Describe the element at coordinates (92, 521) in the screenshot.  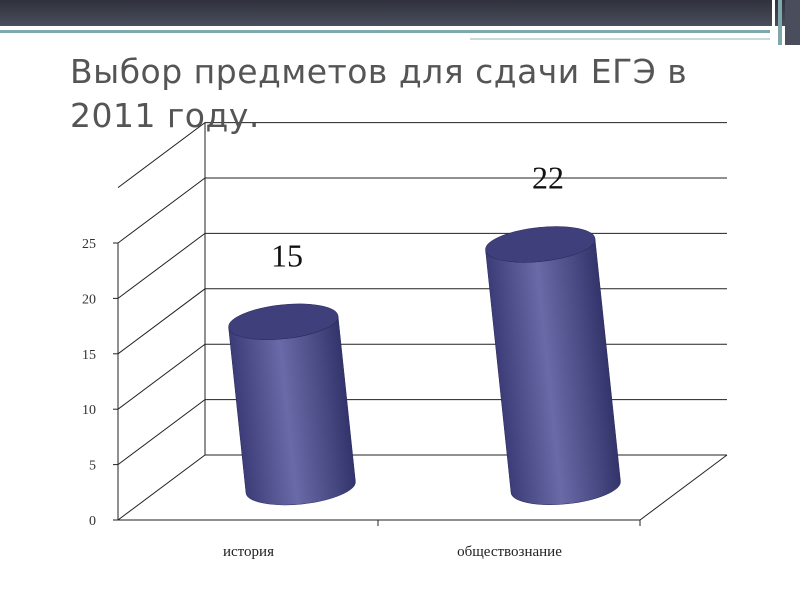
I see `y-tick-label: 0` at that location.